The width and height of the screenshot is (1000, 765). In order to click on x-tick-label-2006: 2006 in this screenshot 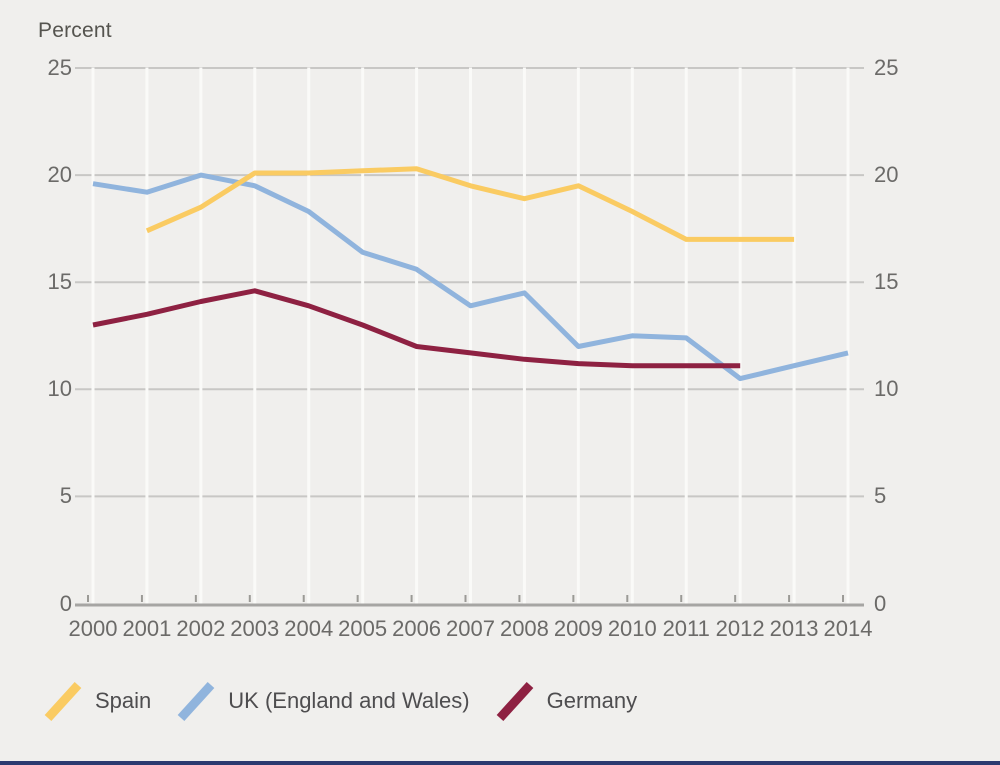, I will do `click(417, 628)`.